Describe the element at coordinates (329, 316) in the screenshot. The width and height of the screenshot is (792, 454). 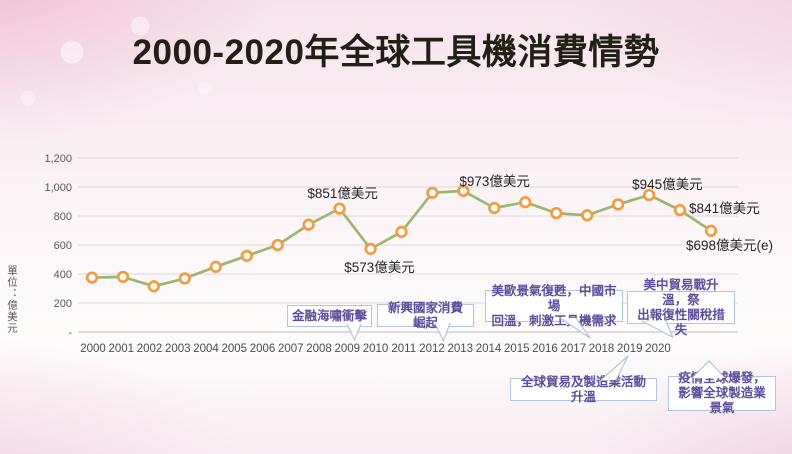
I see `callout-financial-crisis: 金融海嘯衝擊` at that location.